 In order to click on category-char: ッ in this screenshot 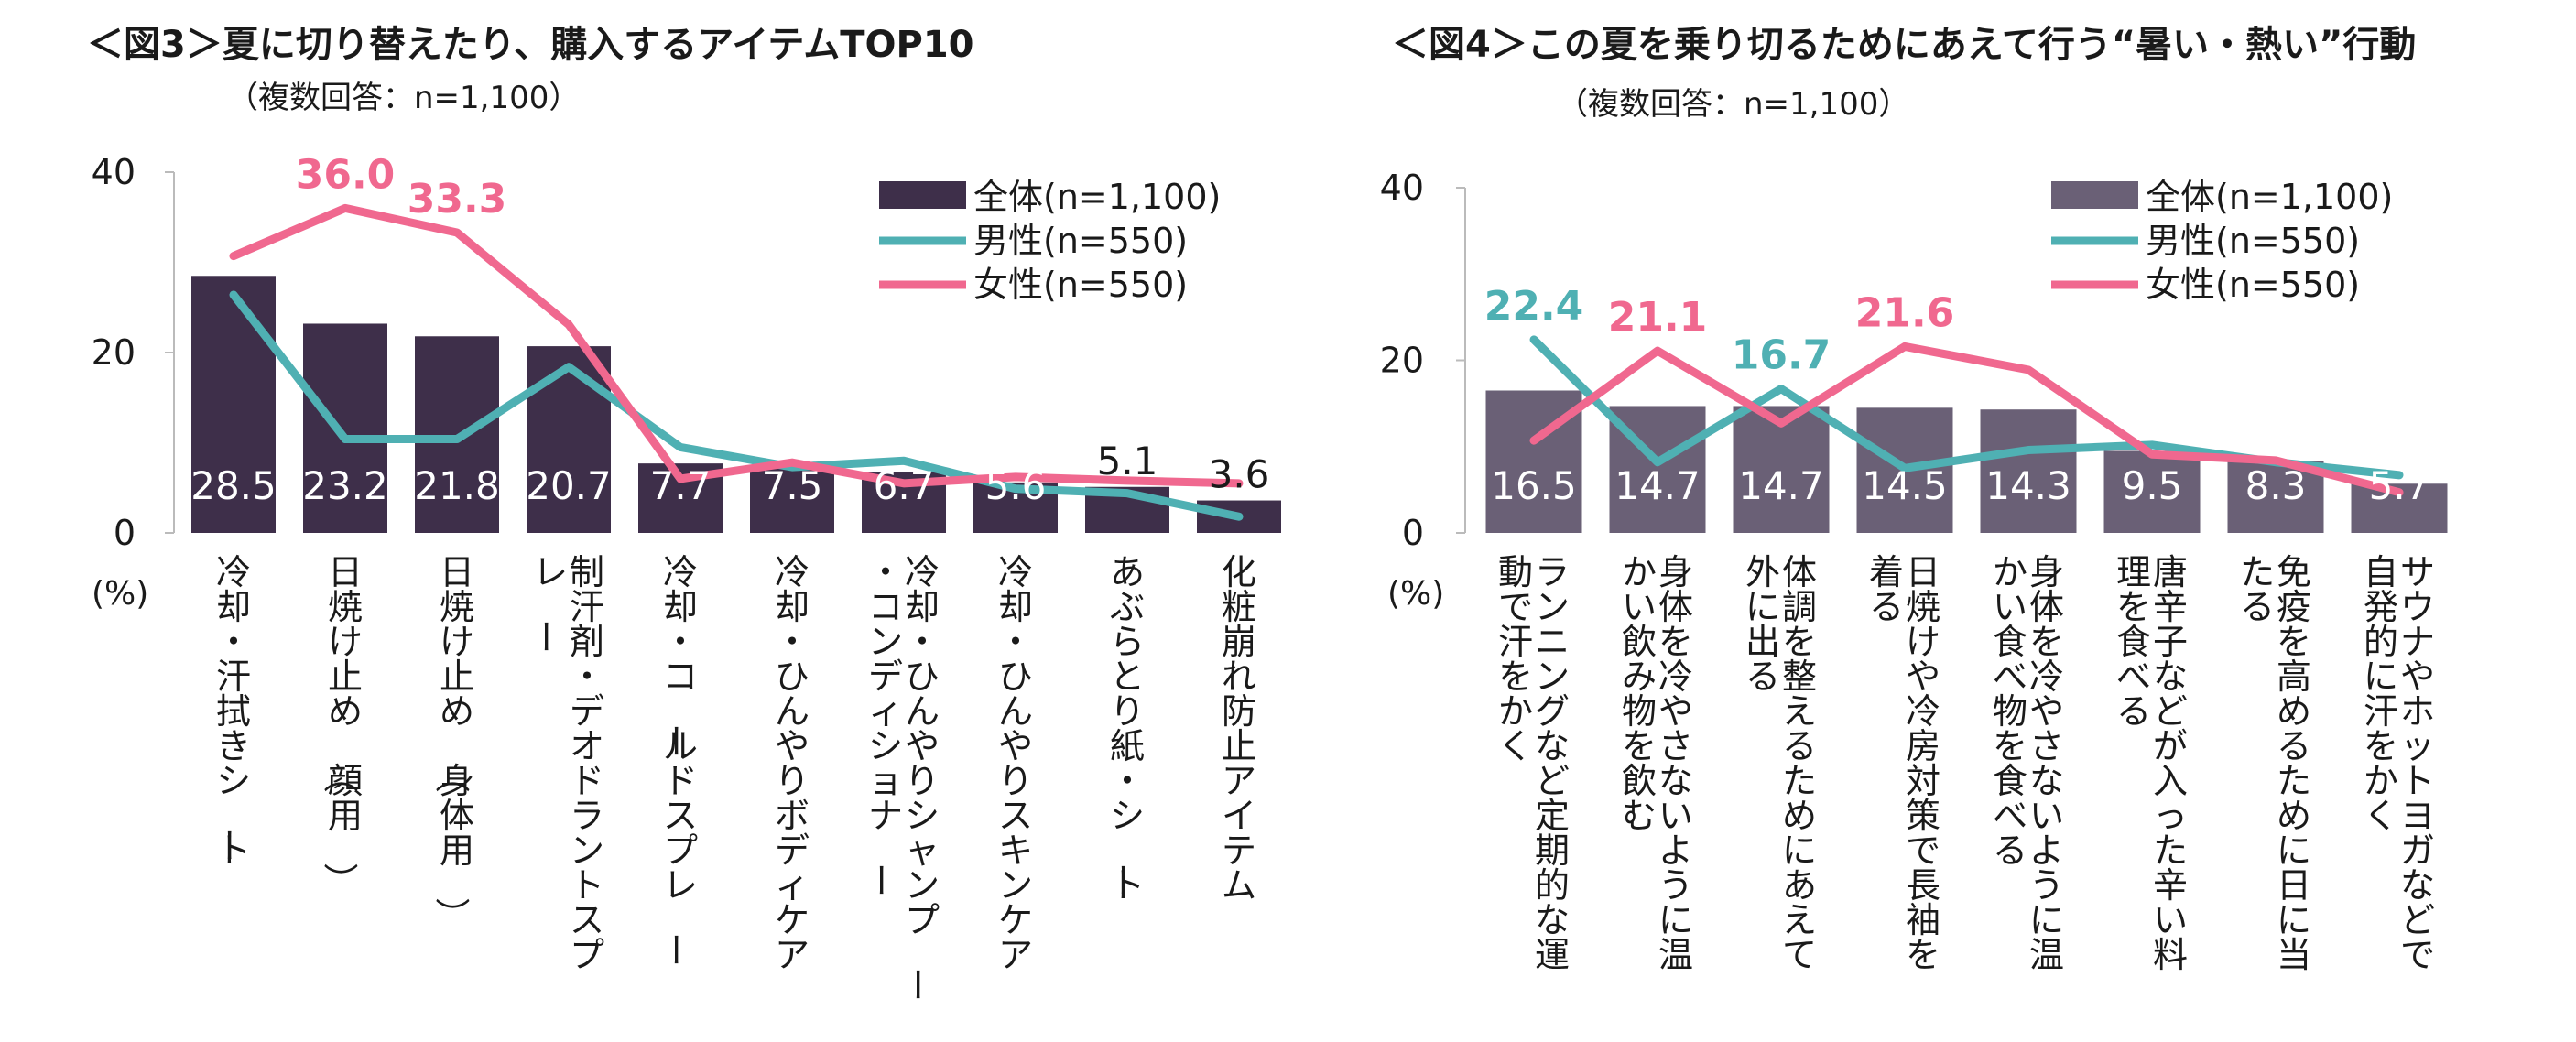, I will do `click(2417, 746)`.